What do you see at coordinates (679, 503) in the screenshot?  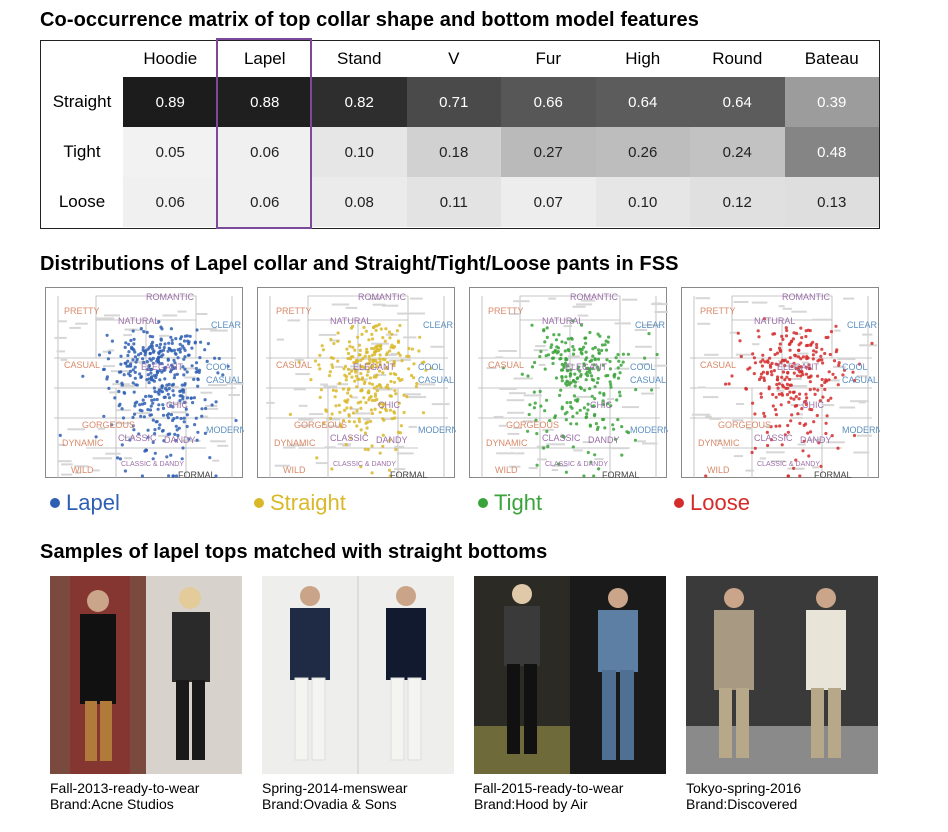 I see `legend-dot-loose` at bounding box center [679, 503].